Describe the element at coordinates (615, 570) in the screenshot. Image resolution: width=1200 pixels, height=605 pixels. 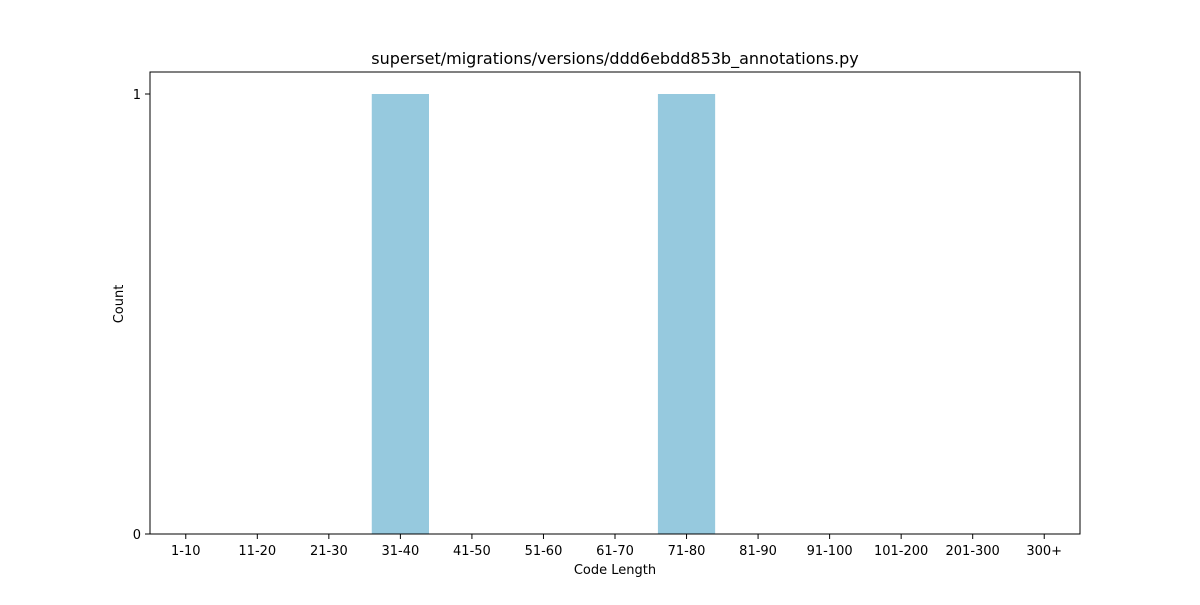
I see `x-axis-label: Code Length` at that location.